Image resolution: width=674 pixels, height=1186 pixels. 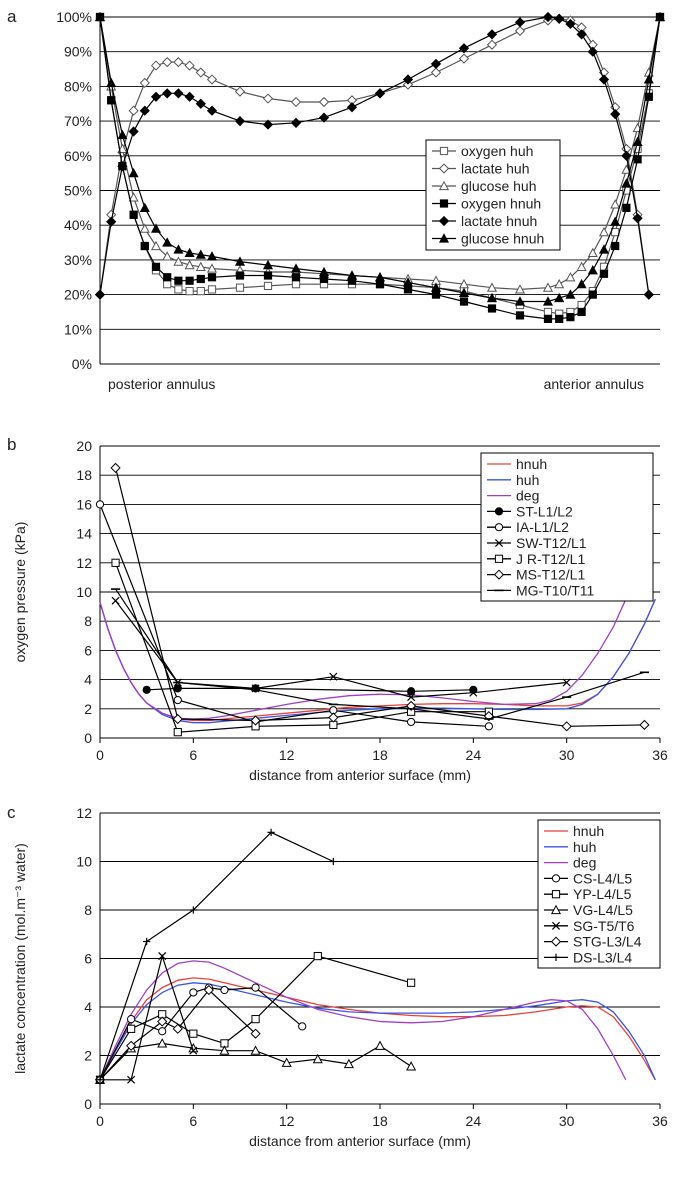 What do you see at coordinates (88, 1104) in the screenshot?
I see `y-tick-label: 0` at bounding box center [88, 1104].